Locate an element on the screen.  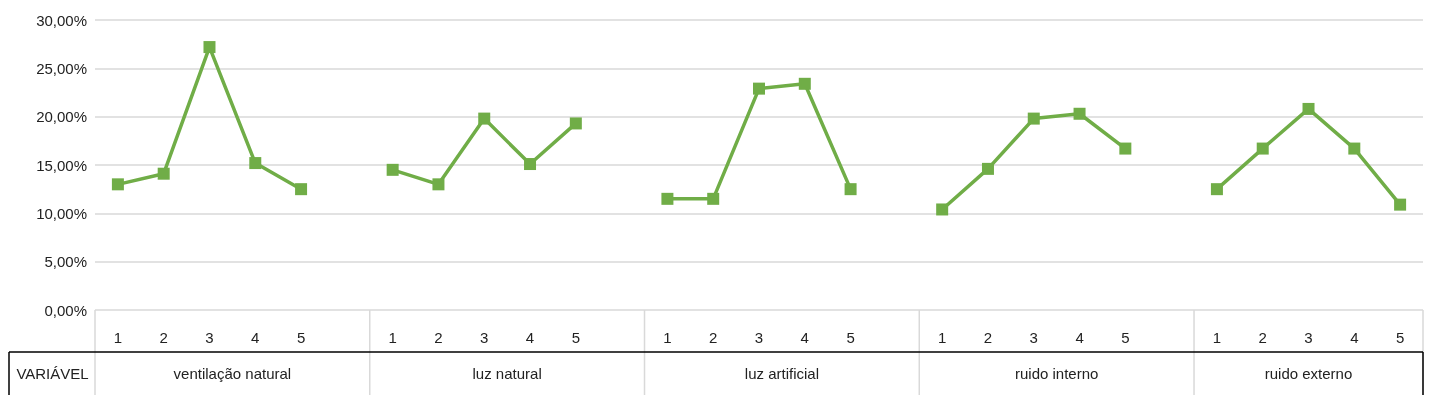
y-tick-label: 15,00% is located at coordinates (61, 165).